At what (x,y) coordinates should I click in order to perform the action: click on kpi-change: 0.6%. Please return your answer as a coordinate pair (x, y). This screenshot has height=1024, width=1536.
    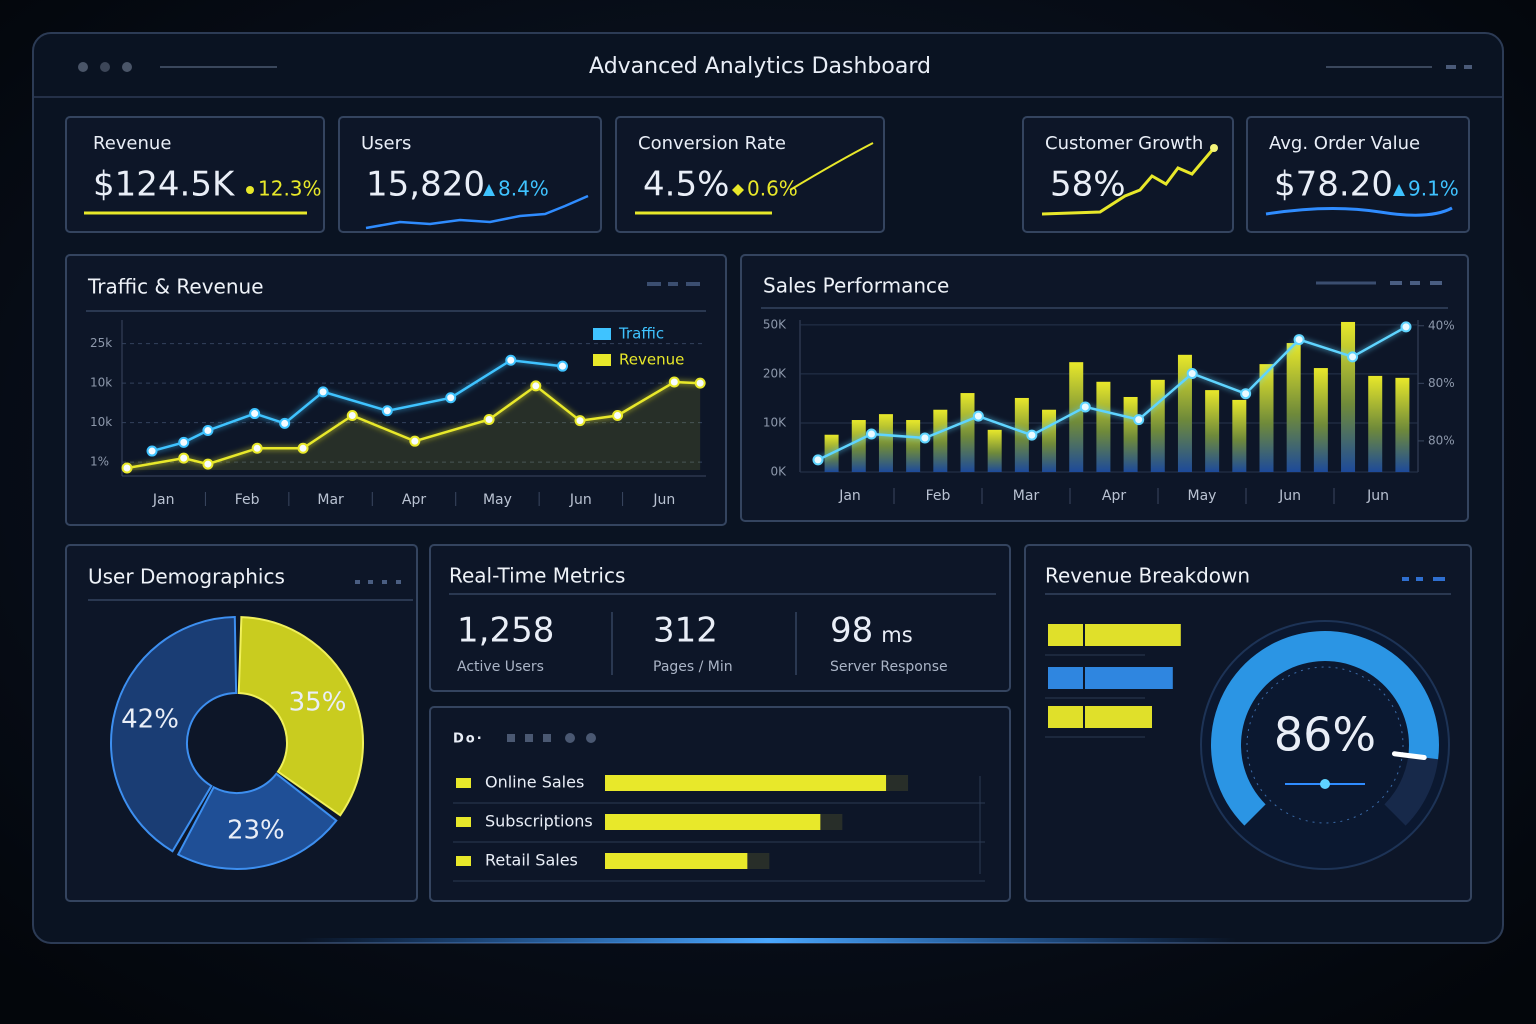
    Looking at the image, I should click on (772, 189).